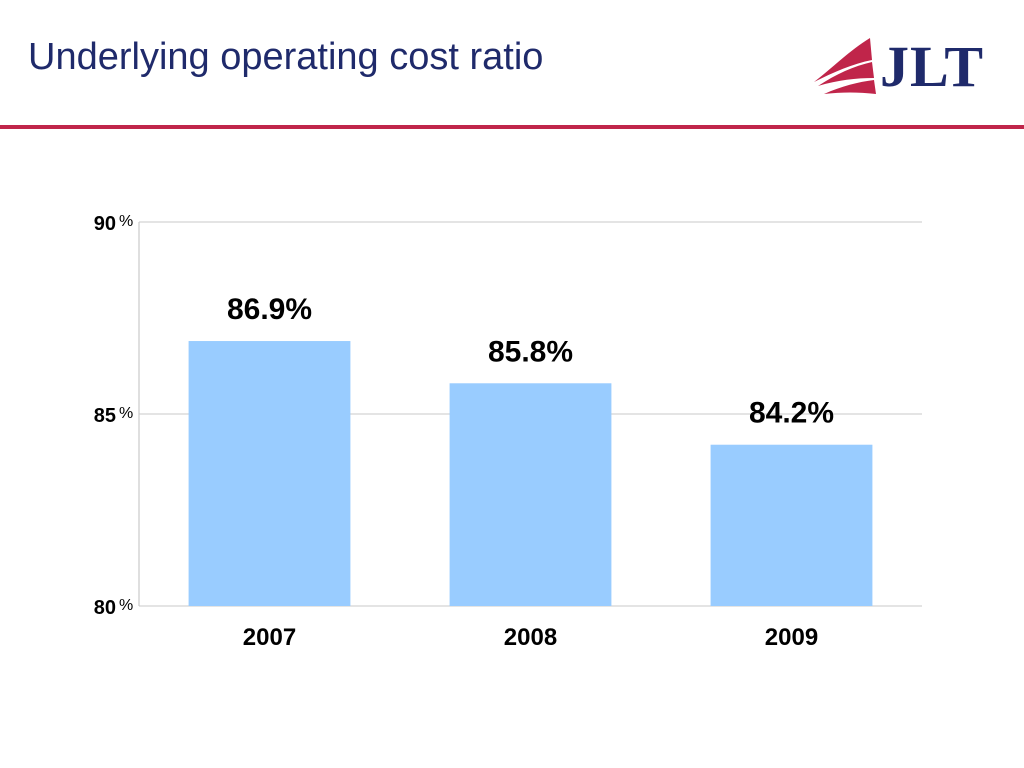 This screenshot has height=768, width=1024. What do you see at coordinates (269, 309) in the screenshot?
I see `data-label: 86.9%` at bounding box center [269, 309].